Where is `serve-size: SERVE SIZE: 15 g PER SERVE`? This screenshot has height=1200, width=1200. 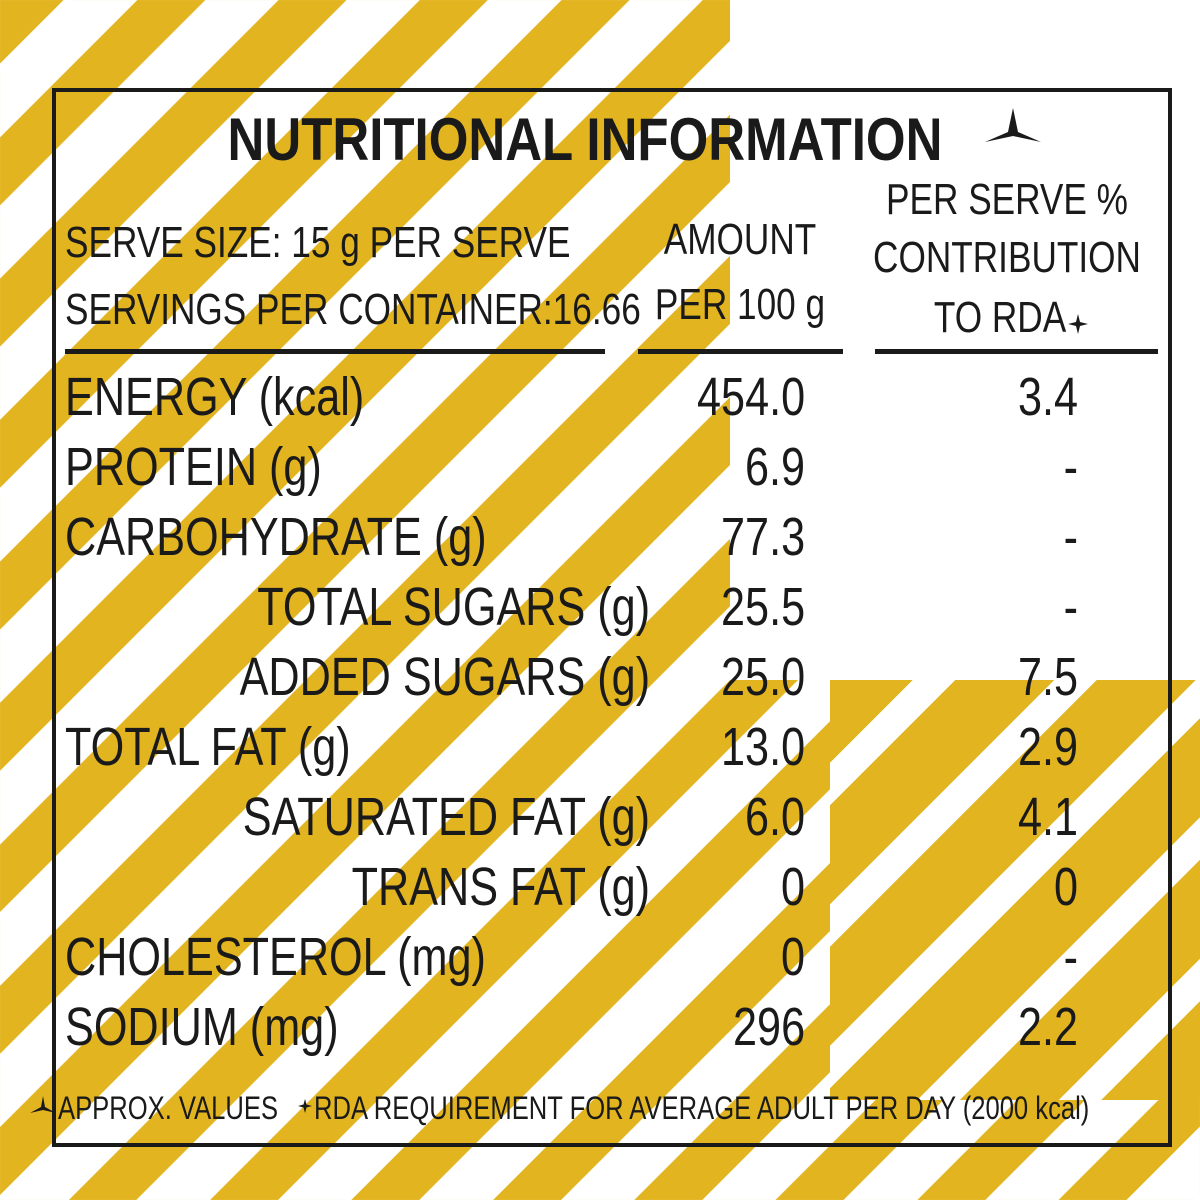 serve-size: SERVE SIZE: 15 g PER SERVE is located at coordinates (381, 243).